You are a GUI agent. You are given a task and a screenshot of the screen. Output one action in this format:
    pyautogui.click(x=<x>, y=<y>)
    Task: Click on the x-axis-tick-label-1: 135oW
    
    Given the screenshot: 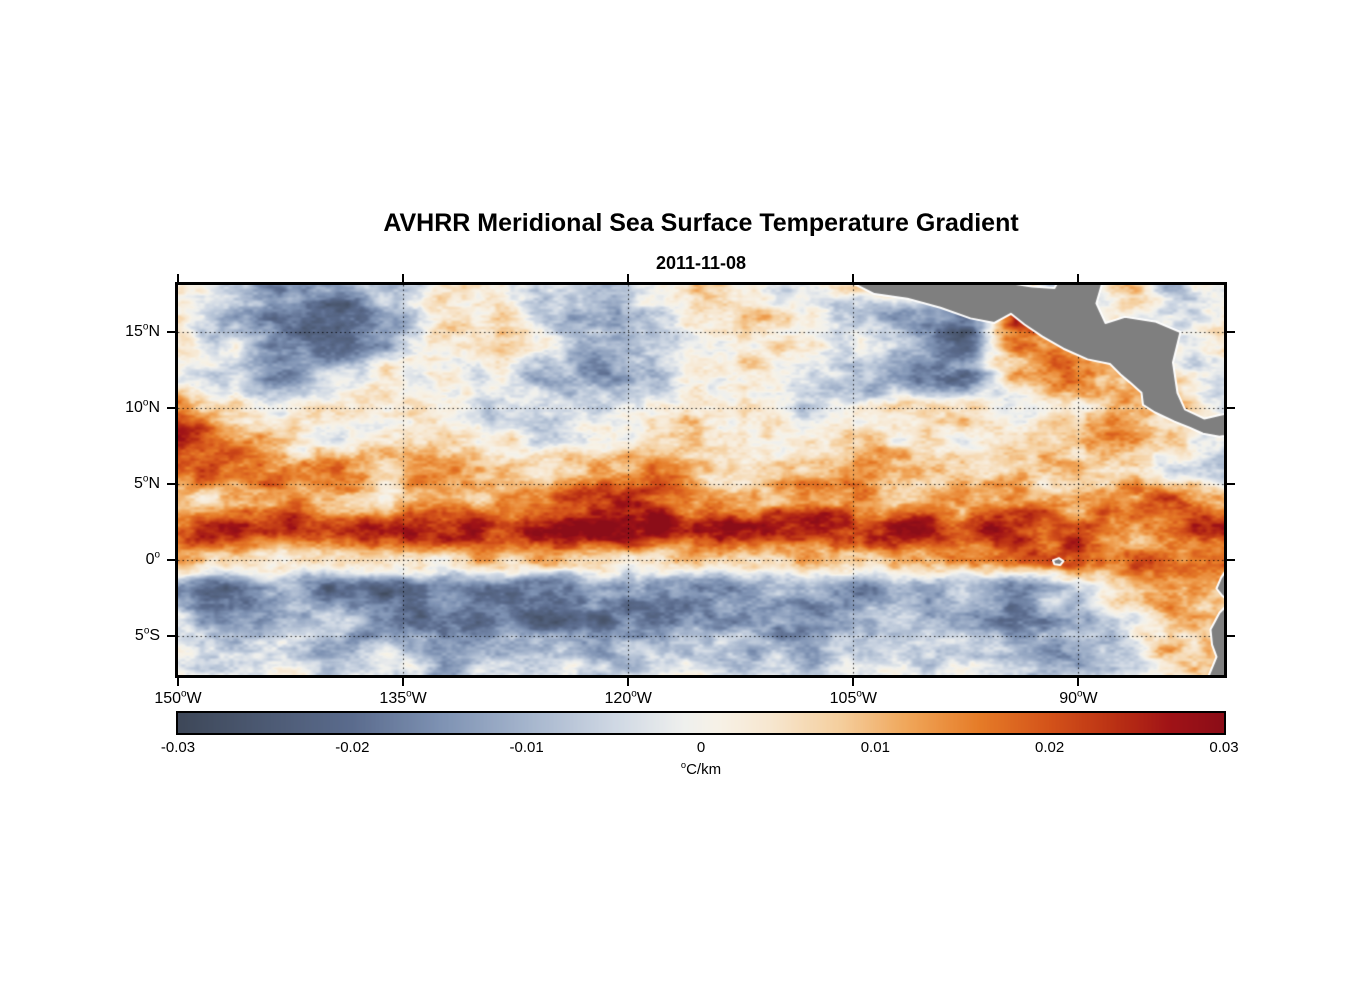 What is the action you would take?
    pyautogui.click(x=403, y=697)
    